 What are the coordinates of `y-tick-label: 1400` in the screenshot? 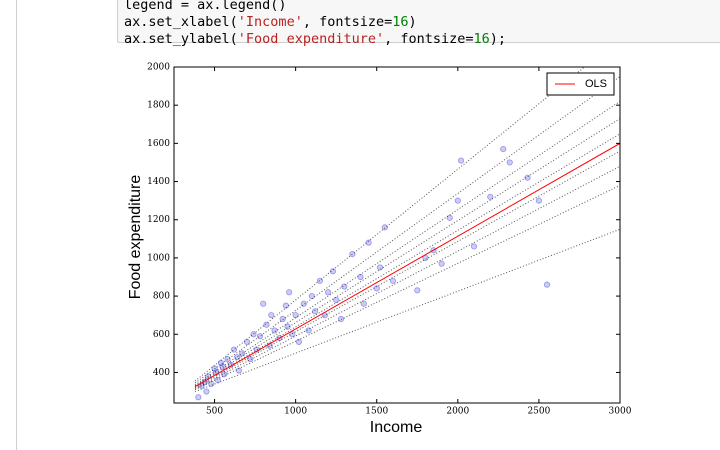 It's located at (158, 182).